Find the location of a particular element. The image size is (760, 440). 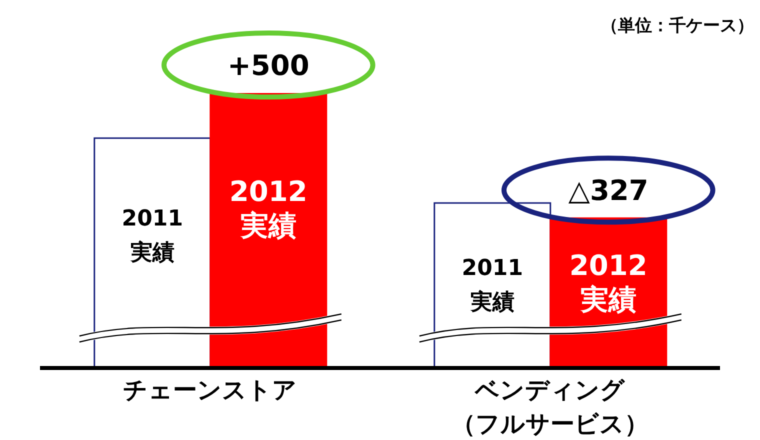

annotation: +500 is located at coordinates (268, 65).